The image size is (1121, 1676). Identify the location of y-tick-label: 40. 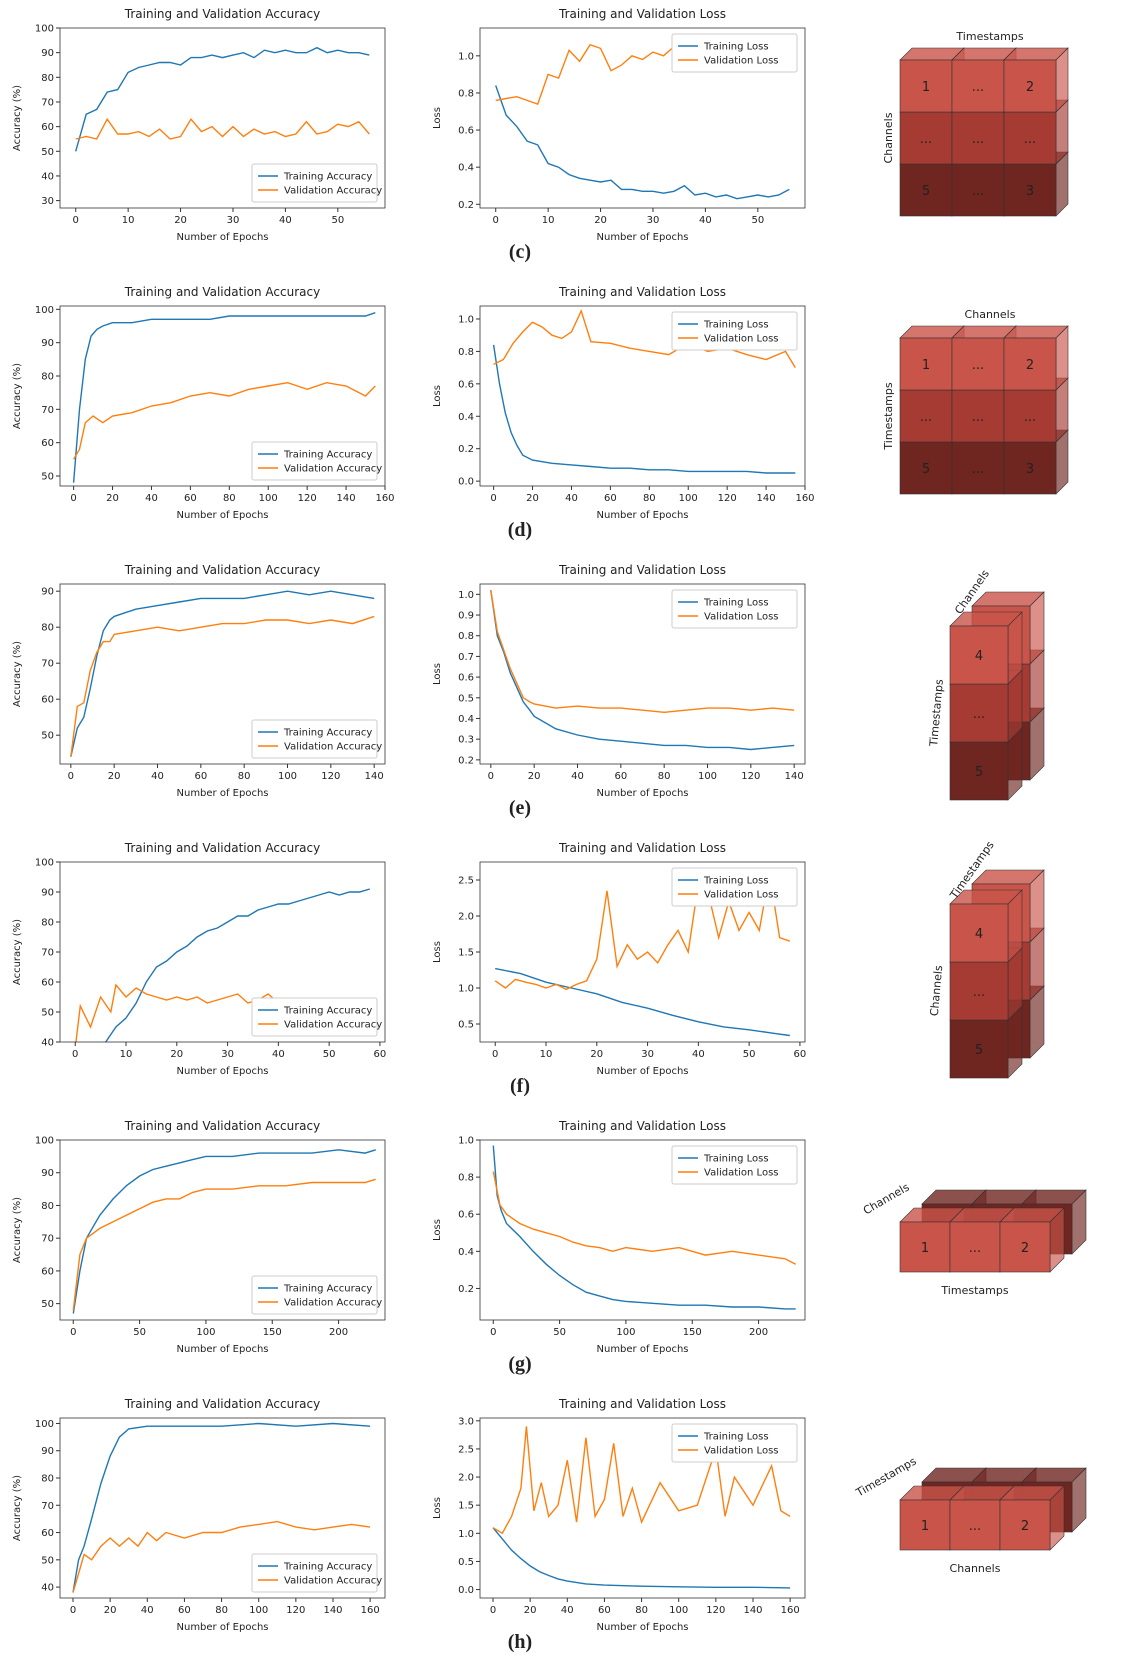
(47, 176).